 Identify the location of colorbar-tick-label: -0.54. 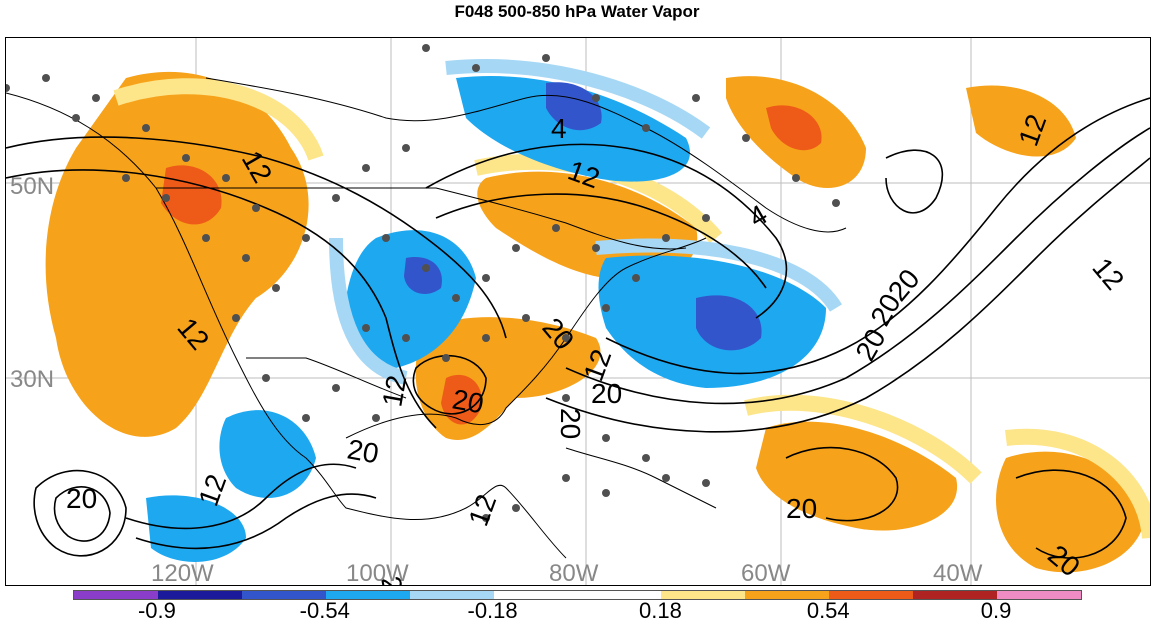
(324, 610).